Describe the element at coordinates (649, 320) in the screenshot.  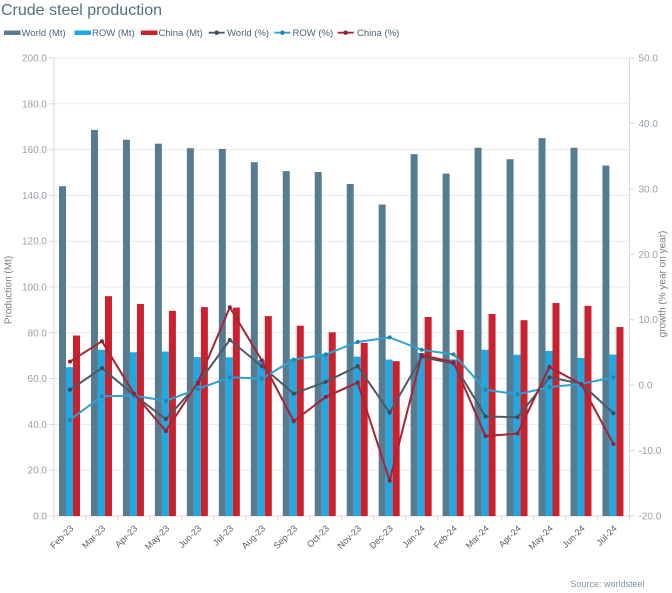
I see `svg-text: 10.0` at that location.